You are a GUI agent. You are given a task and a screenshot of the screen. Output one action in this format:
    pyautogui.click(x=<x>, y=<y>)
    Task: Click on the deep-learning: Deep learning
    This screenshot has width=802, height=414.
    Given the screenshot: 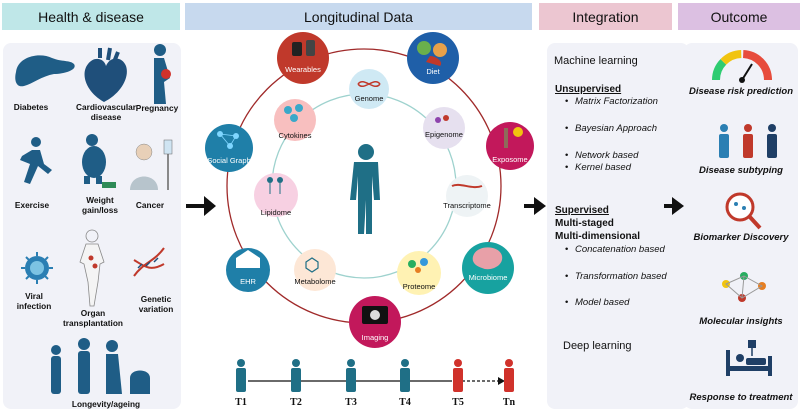 What is the action you would take?
    pyautogui.click(x=597, y=346)
    